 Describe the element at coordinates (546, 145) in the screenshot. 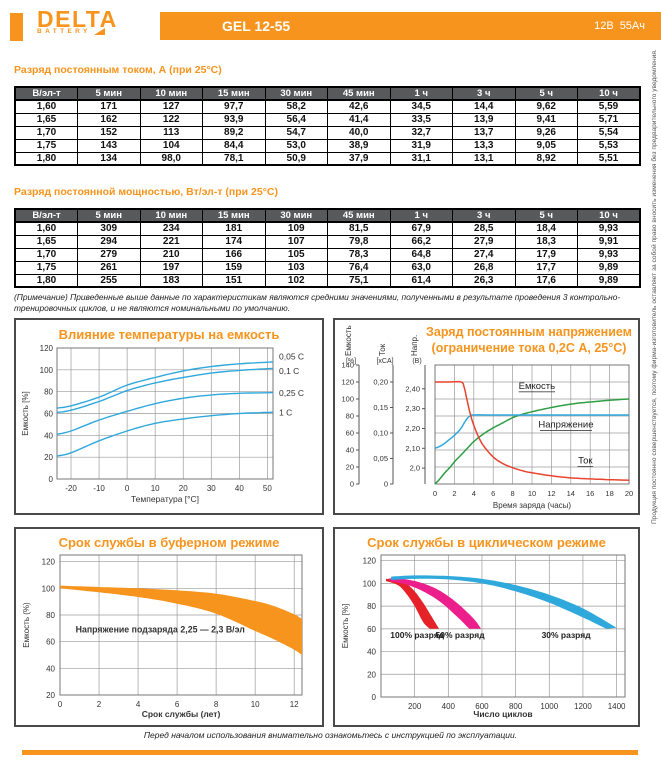

I see `table-cell: 9,05` at that location.